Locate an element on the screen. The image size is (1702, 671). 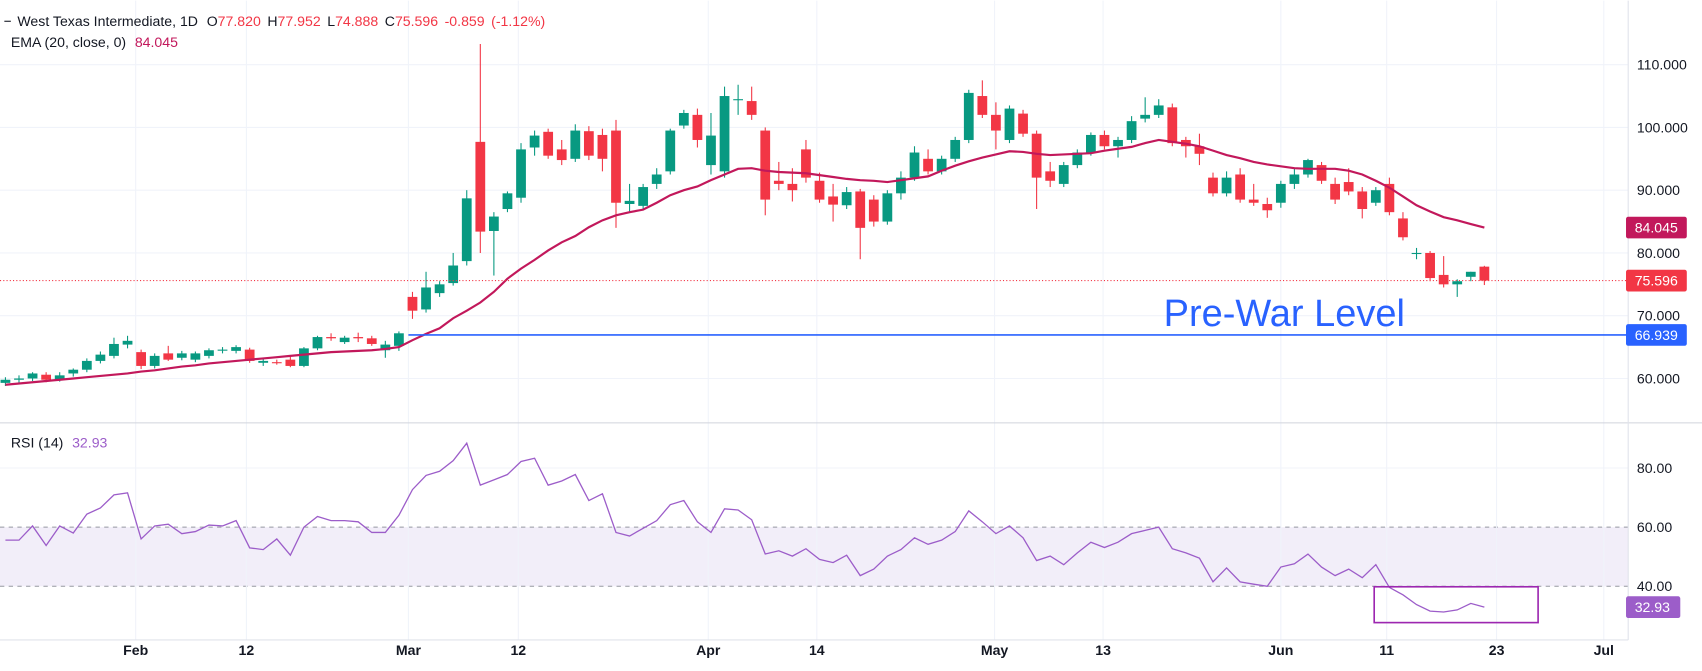
legend-key: L is located at coordinates (331, 21).